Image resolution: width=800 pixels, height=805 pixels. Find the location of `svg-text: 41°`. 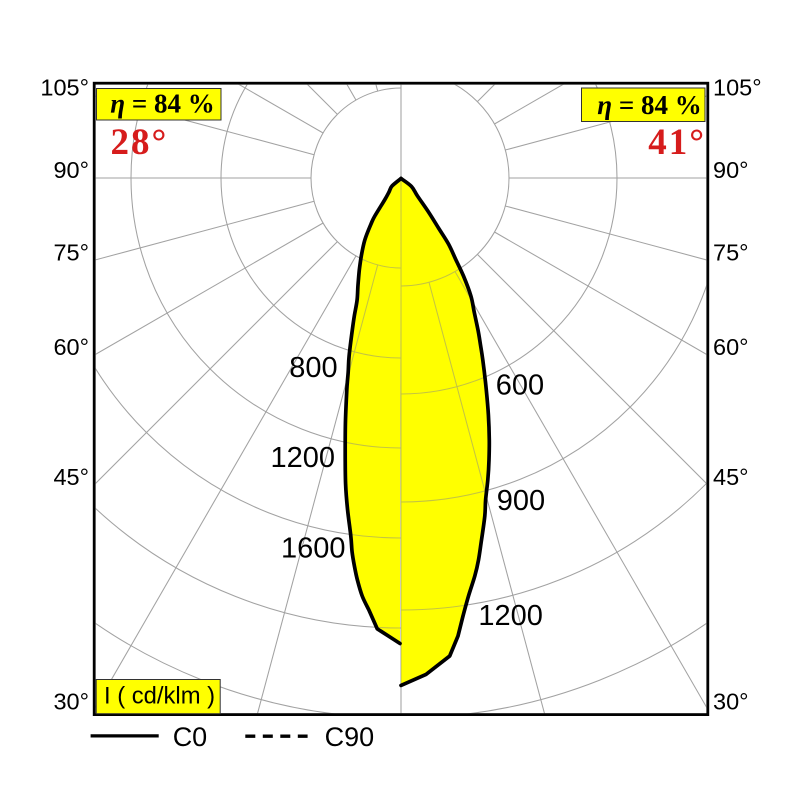

svg-text: 41° is located at coordinates (677, 142).